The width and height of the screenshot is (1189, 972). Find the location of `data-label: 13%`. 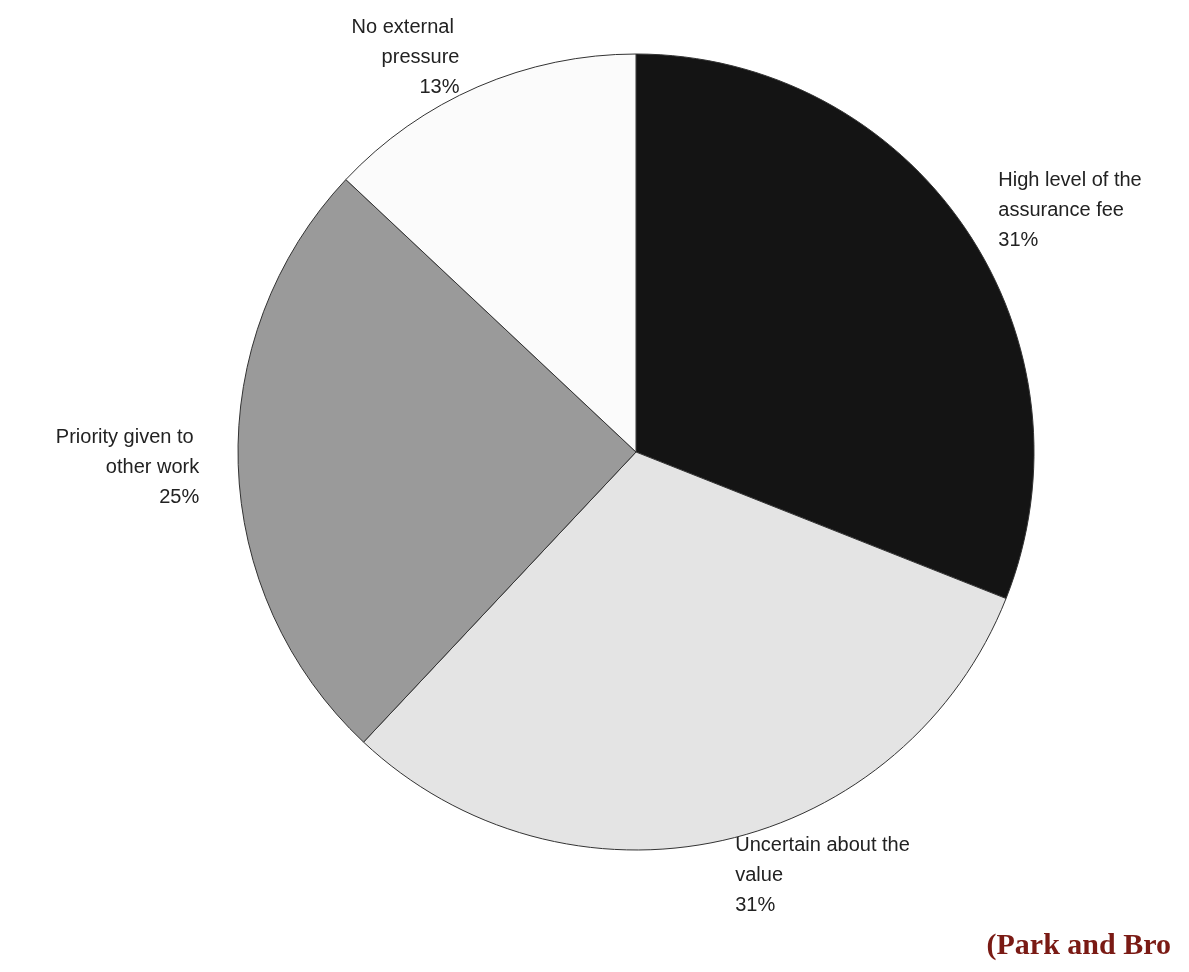

data-label: 13% is located at coordinates (439, 85).